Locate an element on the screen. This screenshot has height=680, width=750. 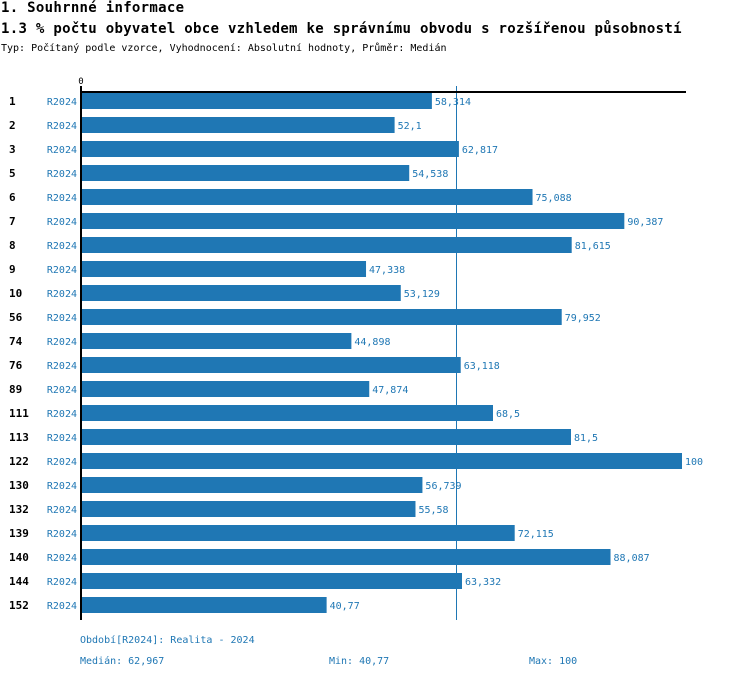
value-label: 63,332 is located at coordinates (483, 582).